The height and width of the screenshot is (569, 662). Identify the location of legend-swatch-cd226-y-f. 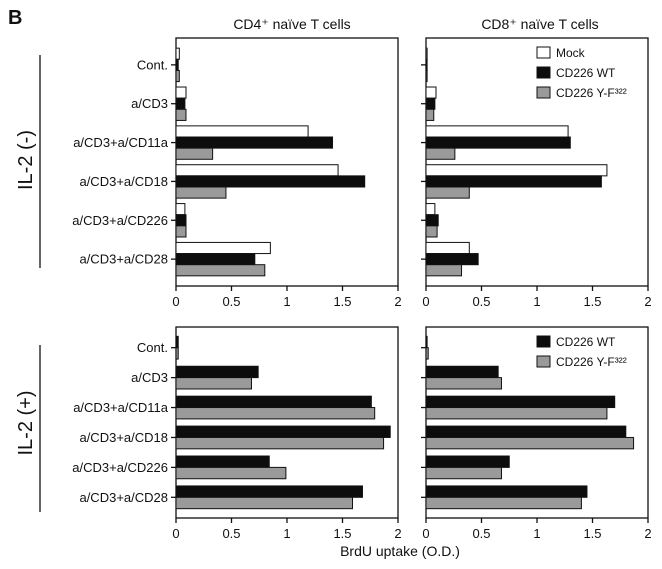
(543, 361).